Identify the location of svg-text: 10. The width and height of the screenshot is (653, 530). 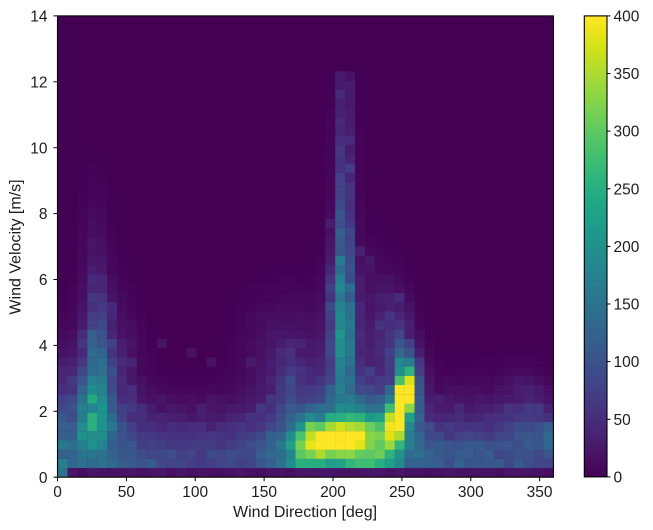
(39, 148).